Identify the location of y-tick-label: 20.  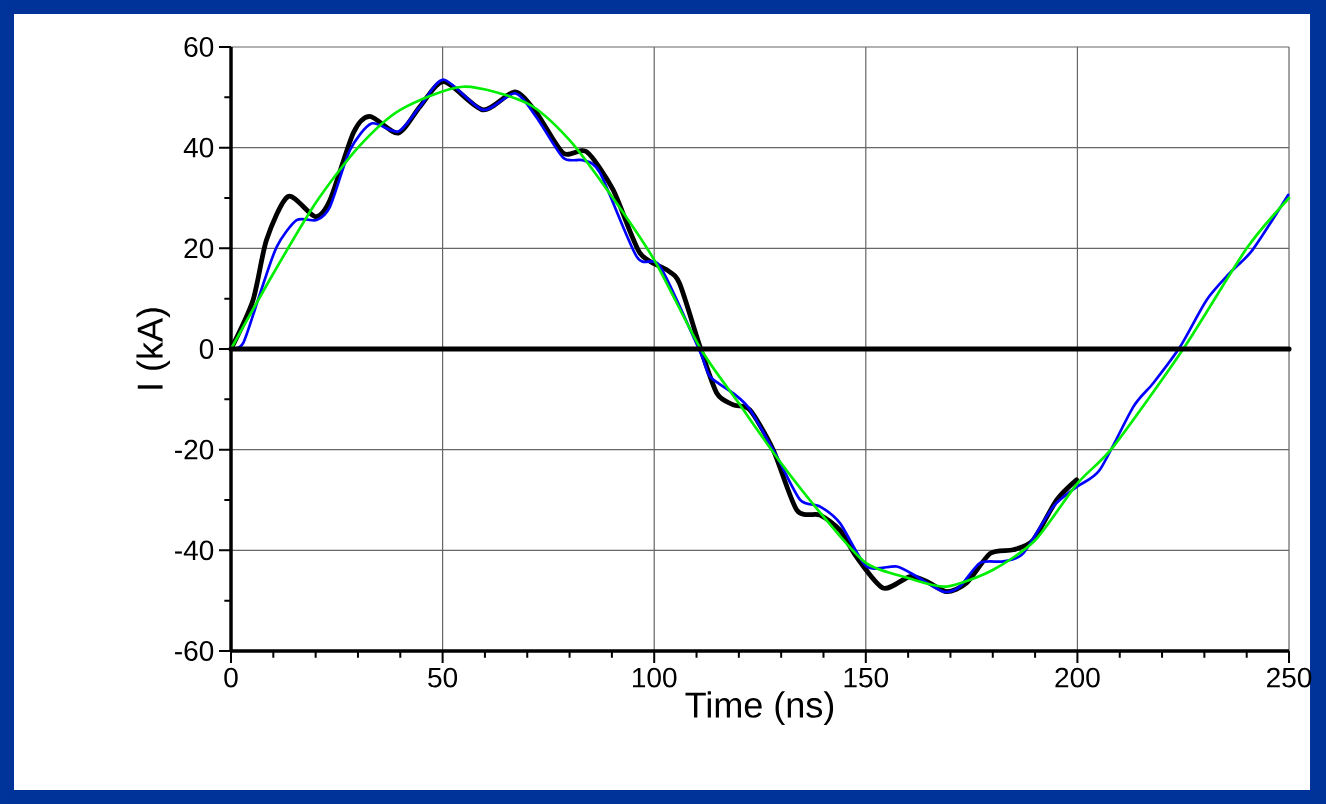
(199, 248).